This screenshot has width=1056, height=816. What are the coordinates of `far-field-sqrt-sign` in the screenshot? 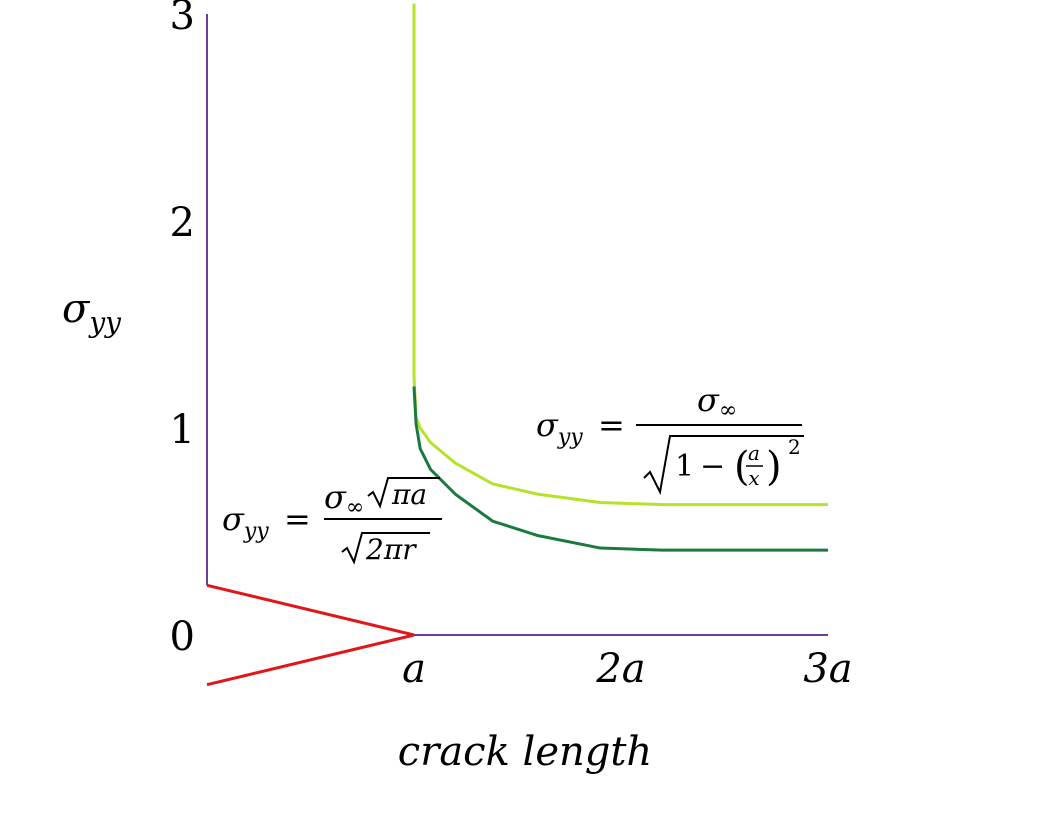 It's located at (723, 465).